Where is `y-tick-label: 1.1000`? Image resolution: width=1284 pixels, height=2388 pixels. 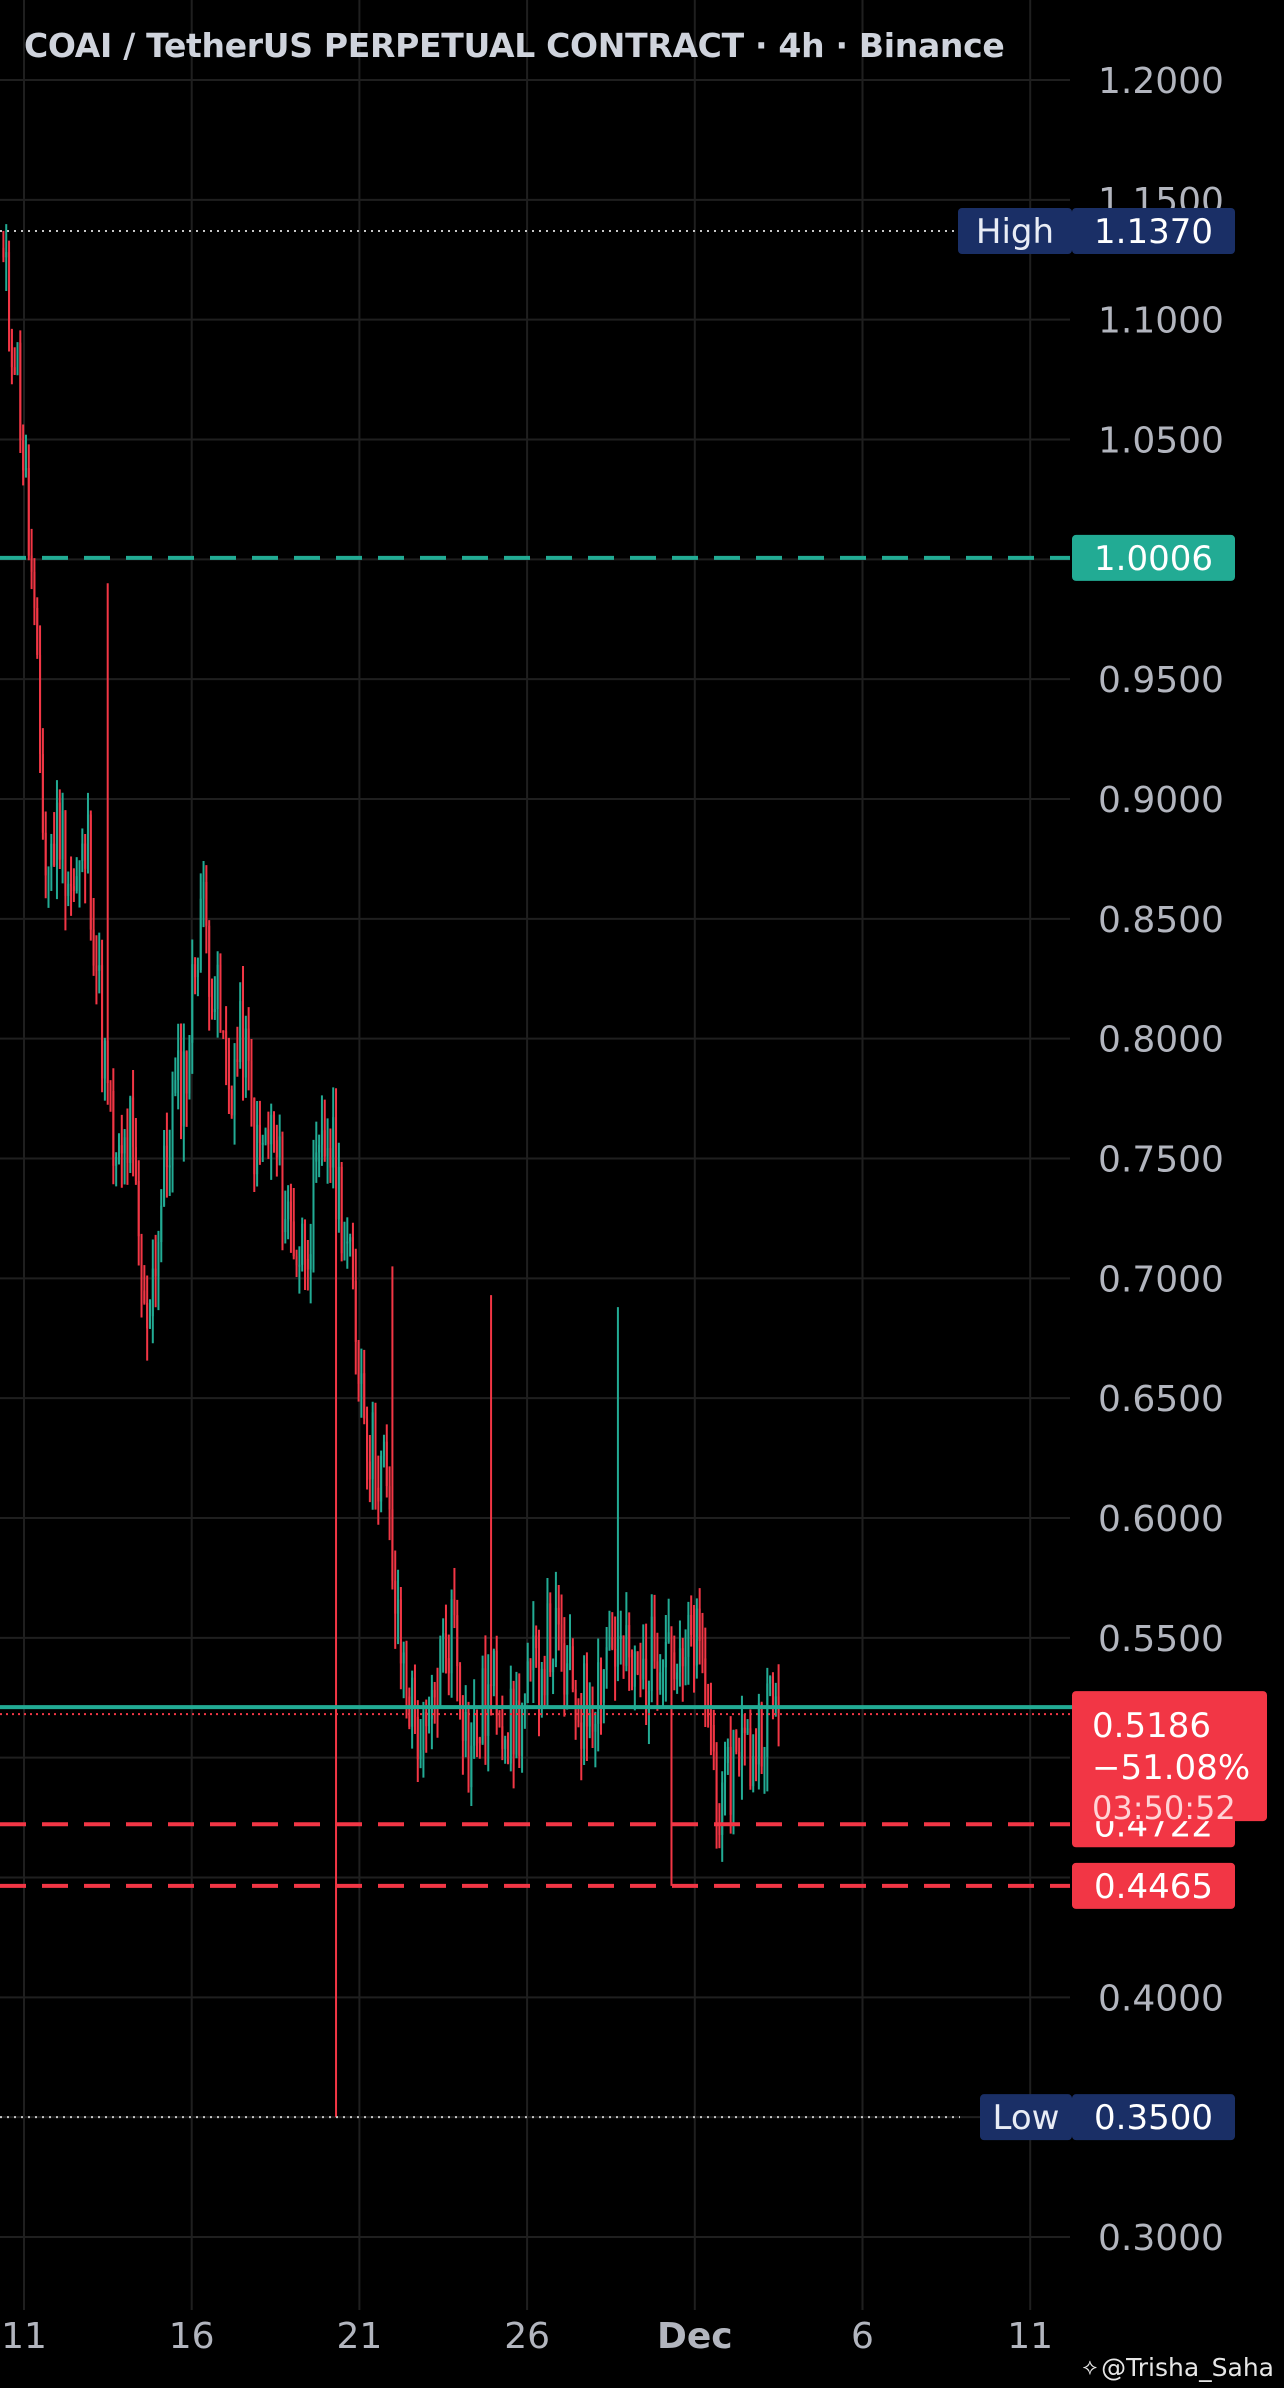
y-tick-label: 1.1000 is located at coordinates (1161, 321).